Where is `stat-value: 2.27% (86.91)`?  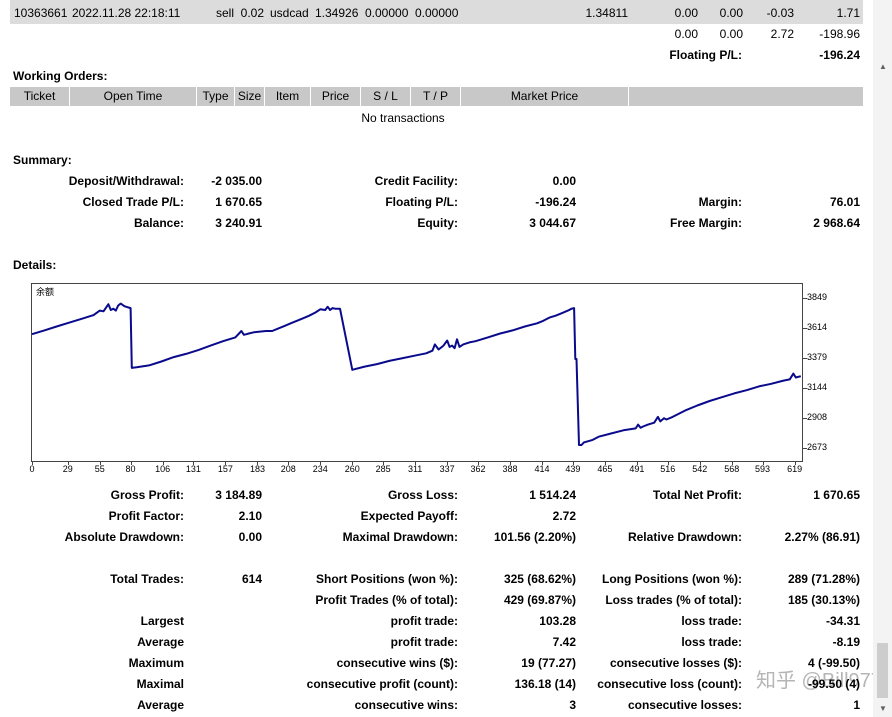
stat-value: 2.27% (86.91) is located at coordinates (822, 537).